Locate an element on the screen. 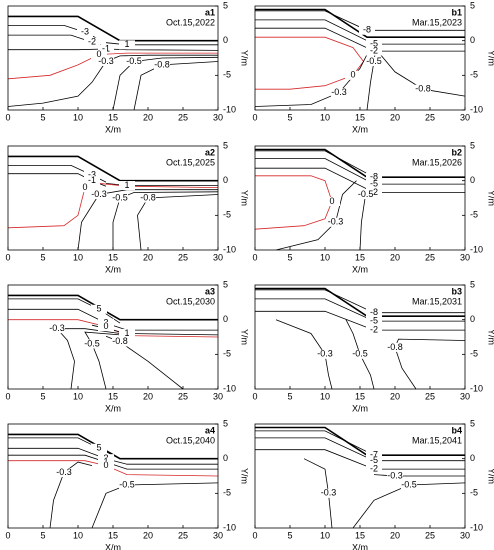 This screenshot has height=550, width=494. panel-label: b3 is located at coordinates (456, 291).